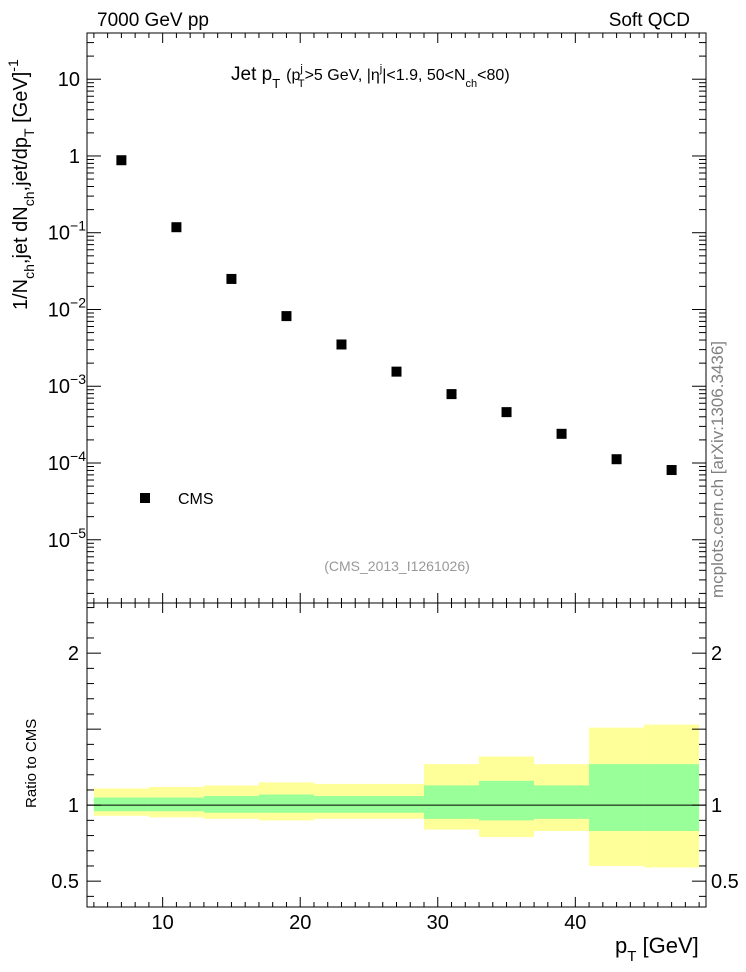 Image resolution: width=746 pixels, height=972 pixels. What do you see at coordinates (716, 806) in the screenshot?
I see `y-tick-label-ratio-right: 1` at bounding box center [716, 806].